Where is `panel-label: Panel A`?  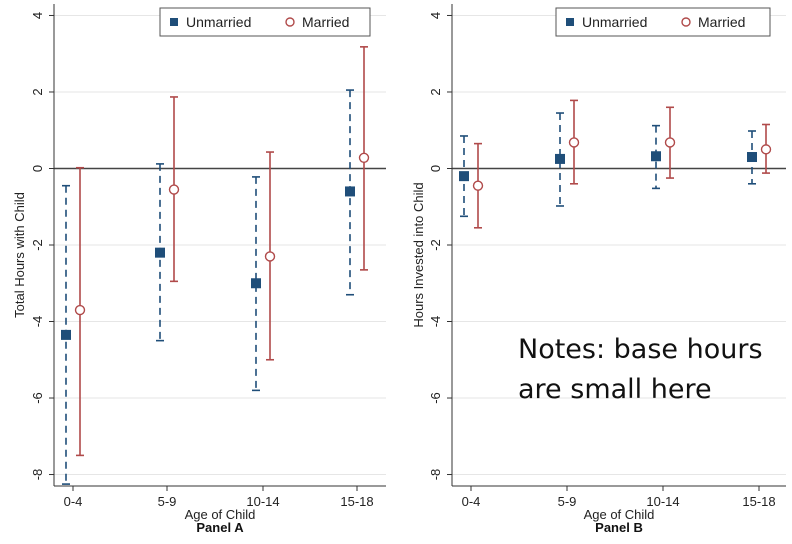 panel-label: Panel A is located at coordinates (220, 527).